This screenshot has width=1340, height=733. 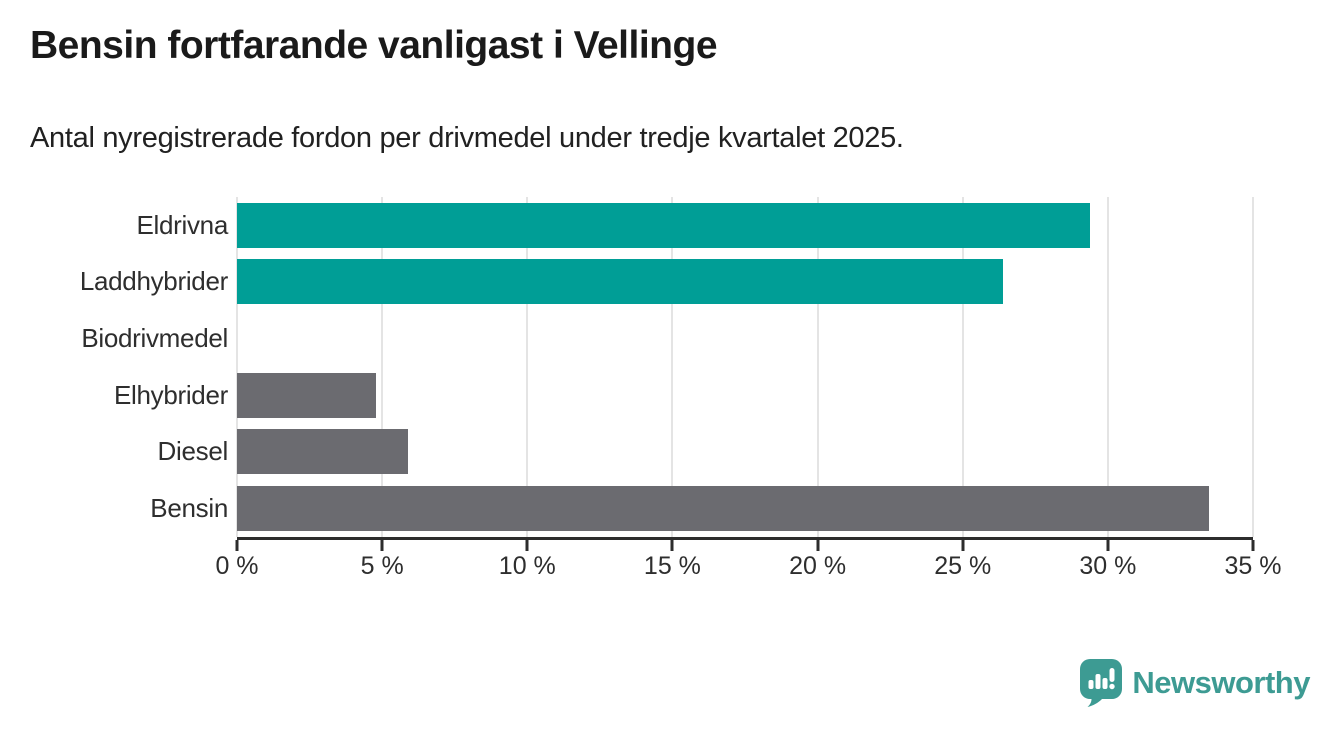 What do you see at coordinates (1101, 683) in the screenshot?
I see `newsworthy-bubble-icon` at bounding box center [1101, 683].